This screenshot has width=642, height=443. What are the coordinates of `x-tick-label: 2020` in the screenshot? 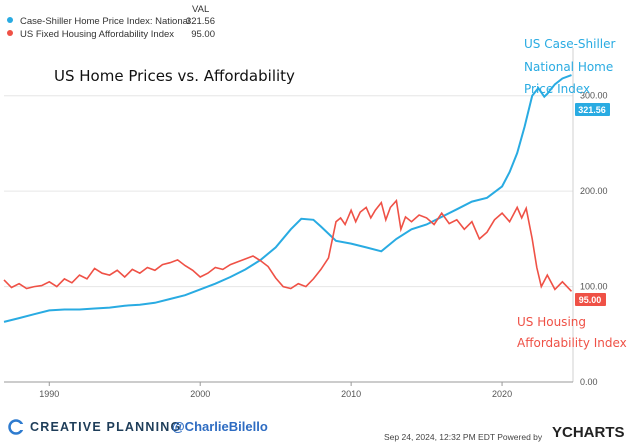 It's located at (502, 394).